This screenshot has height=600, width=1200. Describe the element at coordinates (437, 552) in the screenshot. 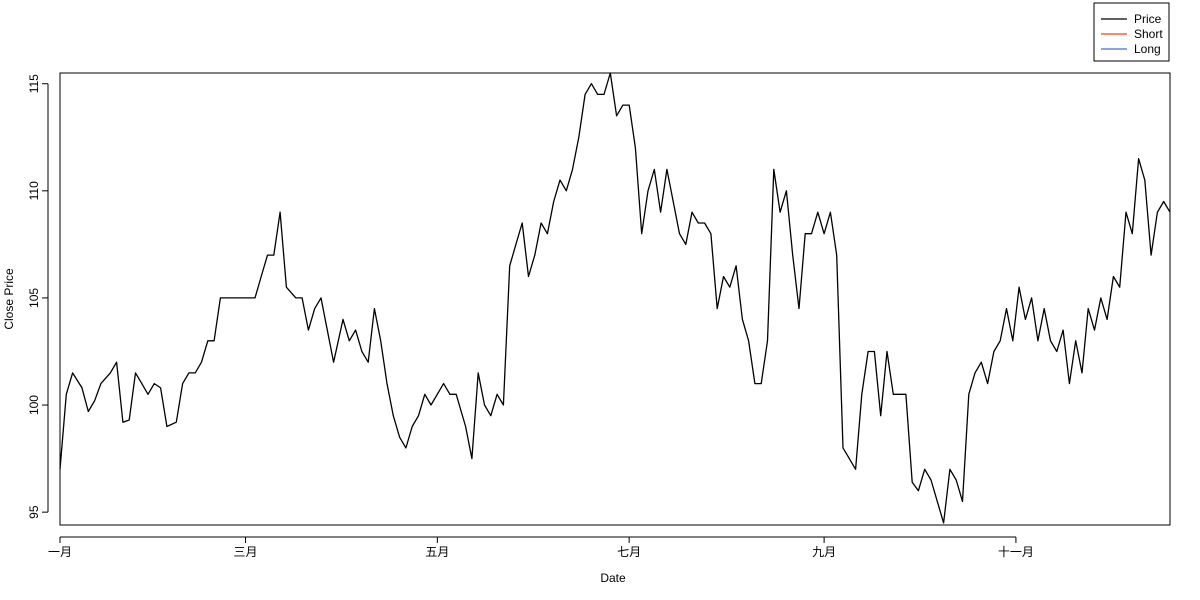

I see `x-tick-label: 五月` at that location.